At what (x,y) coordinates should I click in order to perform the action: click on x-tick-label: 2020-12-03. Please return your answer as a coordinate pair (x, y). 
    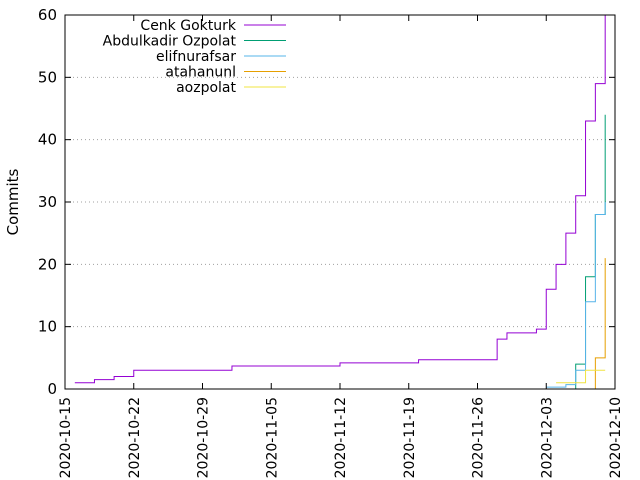
    Looking at the image, I should click on (547, 437).